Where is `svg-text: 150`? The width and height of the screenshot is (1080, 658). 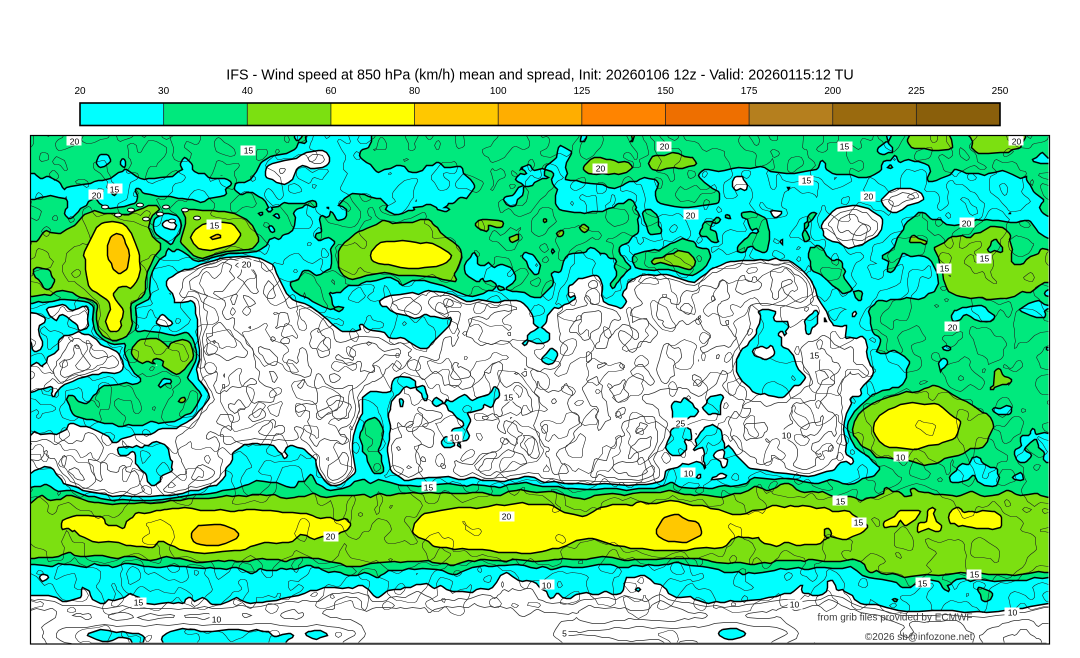
svg-text: 150 is located at coordinates (665, 91).